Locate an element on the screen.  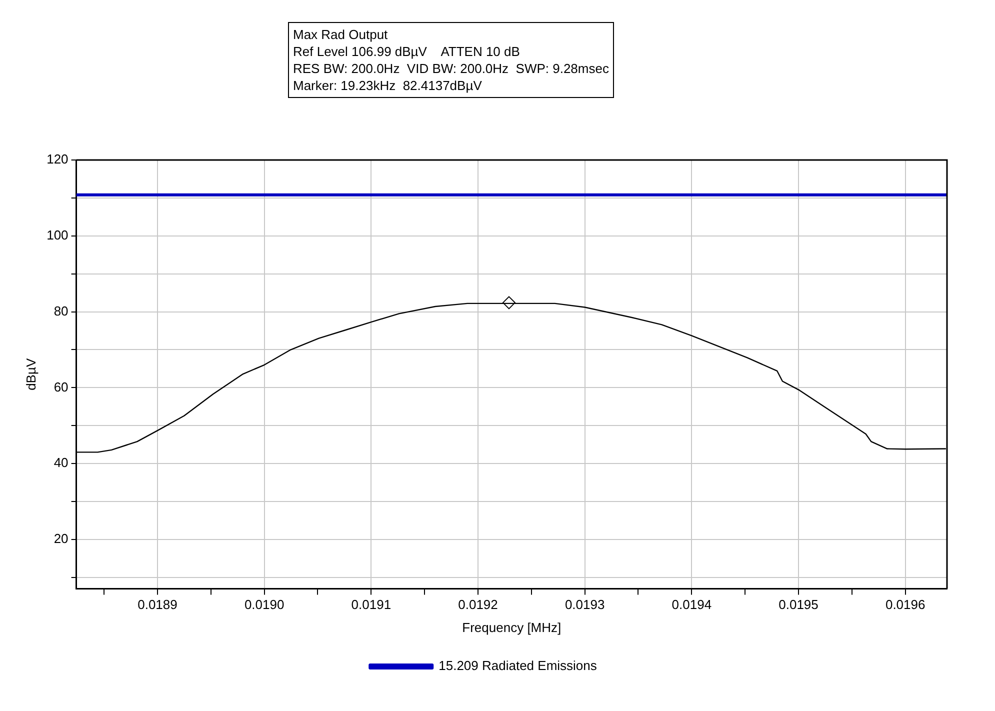
x-tick-label: 0.0194 is located at coordinates (692, 604).